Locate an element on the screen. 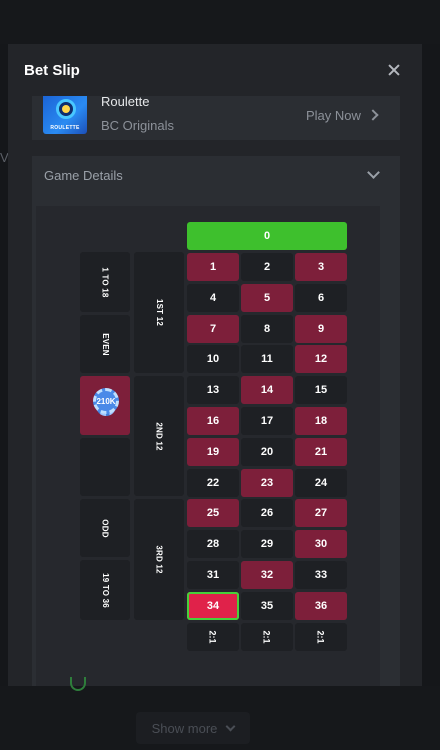 The image size is (440, 750). dozen-2-label: 2ND 12 is located at coordinates (159, 436).